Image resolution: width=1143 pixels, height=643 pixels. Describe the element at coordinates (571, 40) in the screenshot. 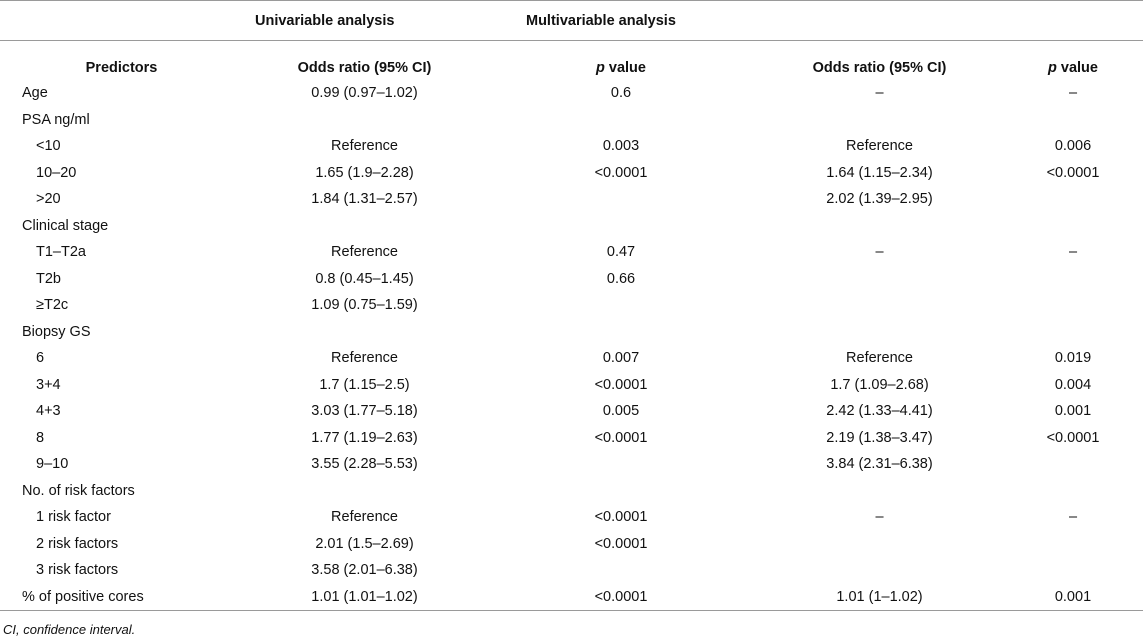

I see `header-rule` at that location.